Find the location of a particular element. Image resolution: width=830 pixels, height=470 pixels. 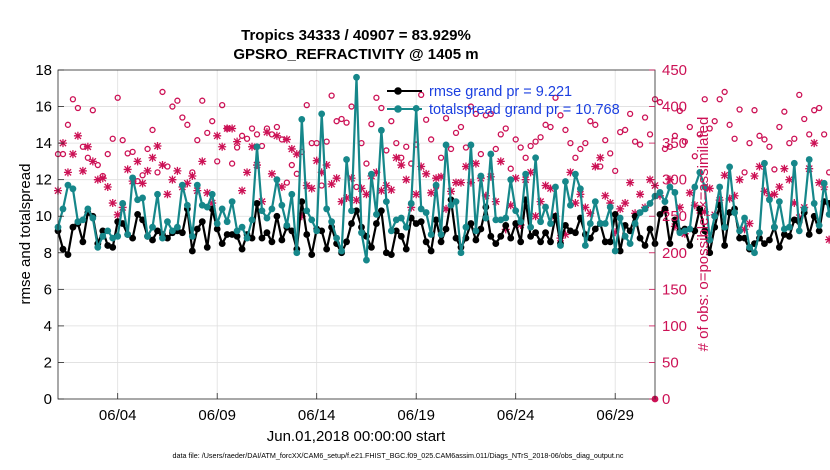

y-right-tick-label: 100 is located at coordinates (674, 326).